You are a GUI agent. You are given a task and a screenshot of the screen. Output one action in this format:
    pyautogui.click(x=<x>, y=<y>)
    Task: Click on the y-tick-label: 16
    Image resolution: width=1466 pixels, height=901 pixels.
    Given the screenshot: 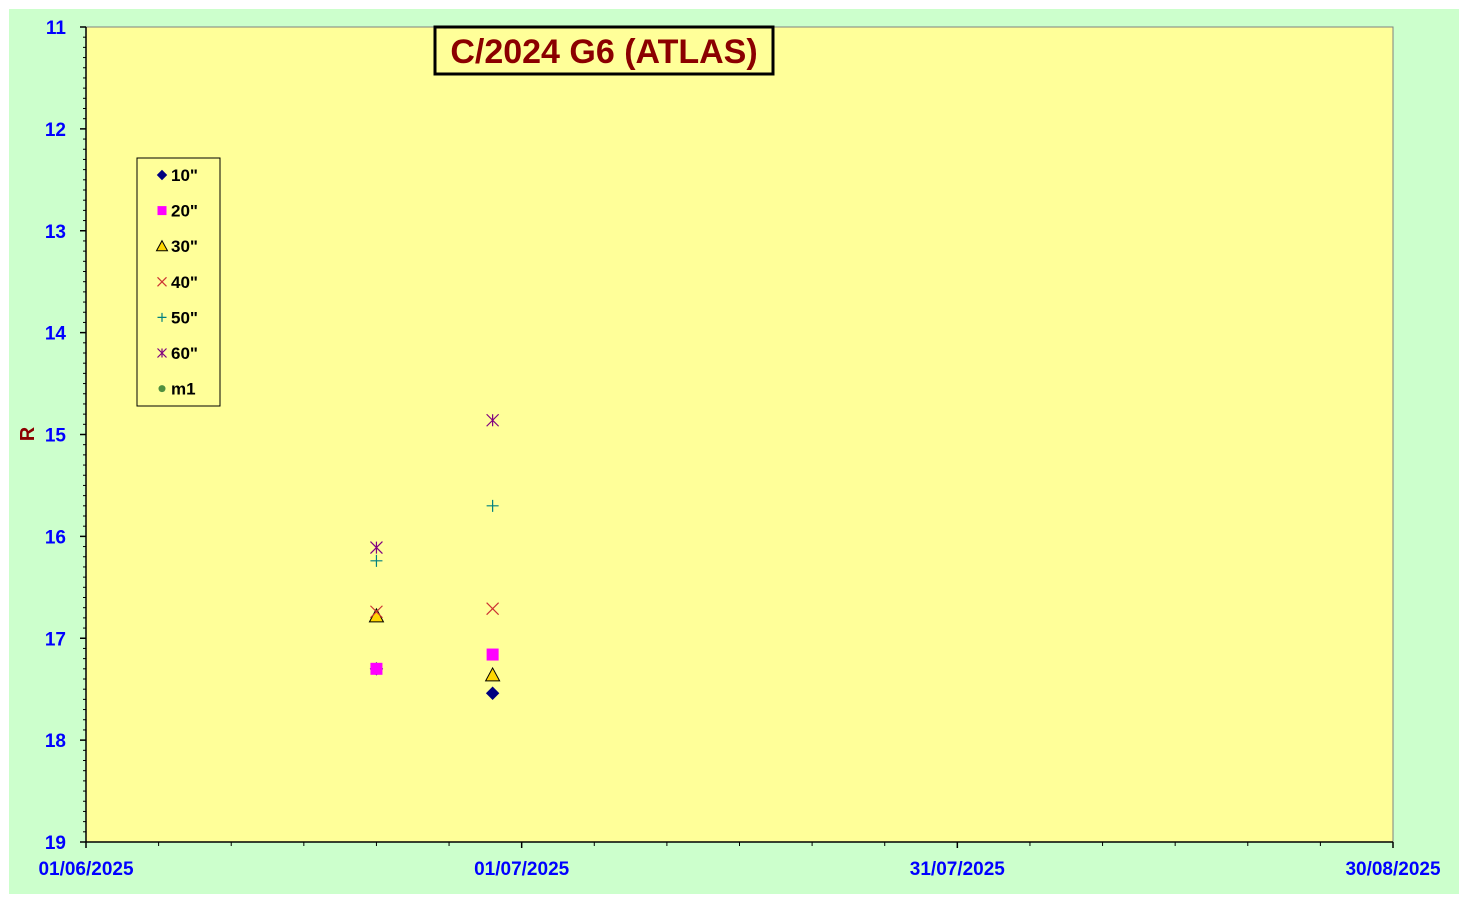 What is the action you would take?
    pyautogui.click(x=55, y=537)
    